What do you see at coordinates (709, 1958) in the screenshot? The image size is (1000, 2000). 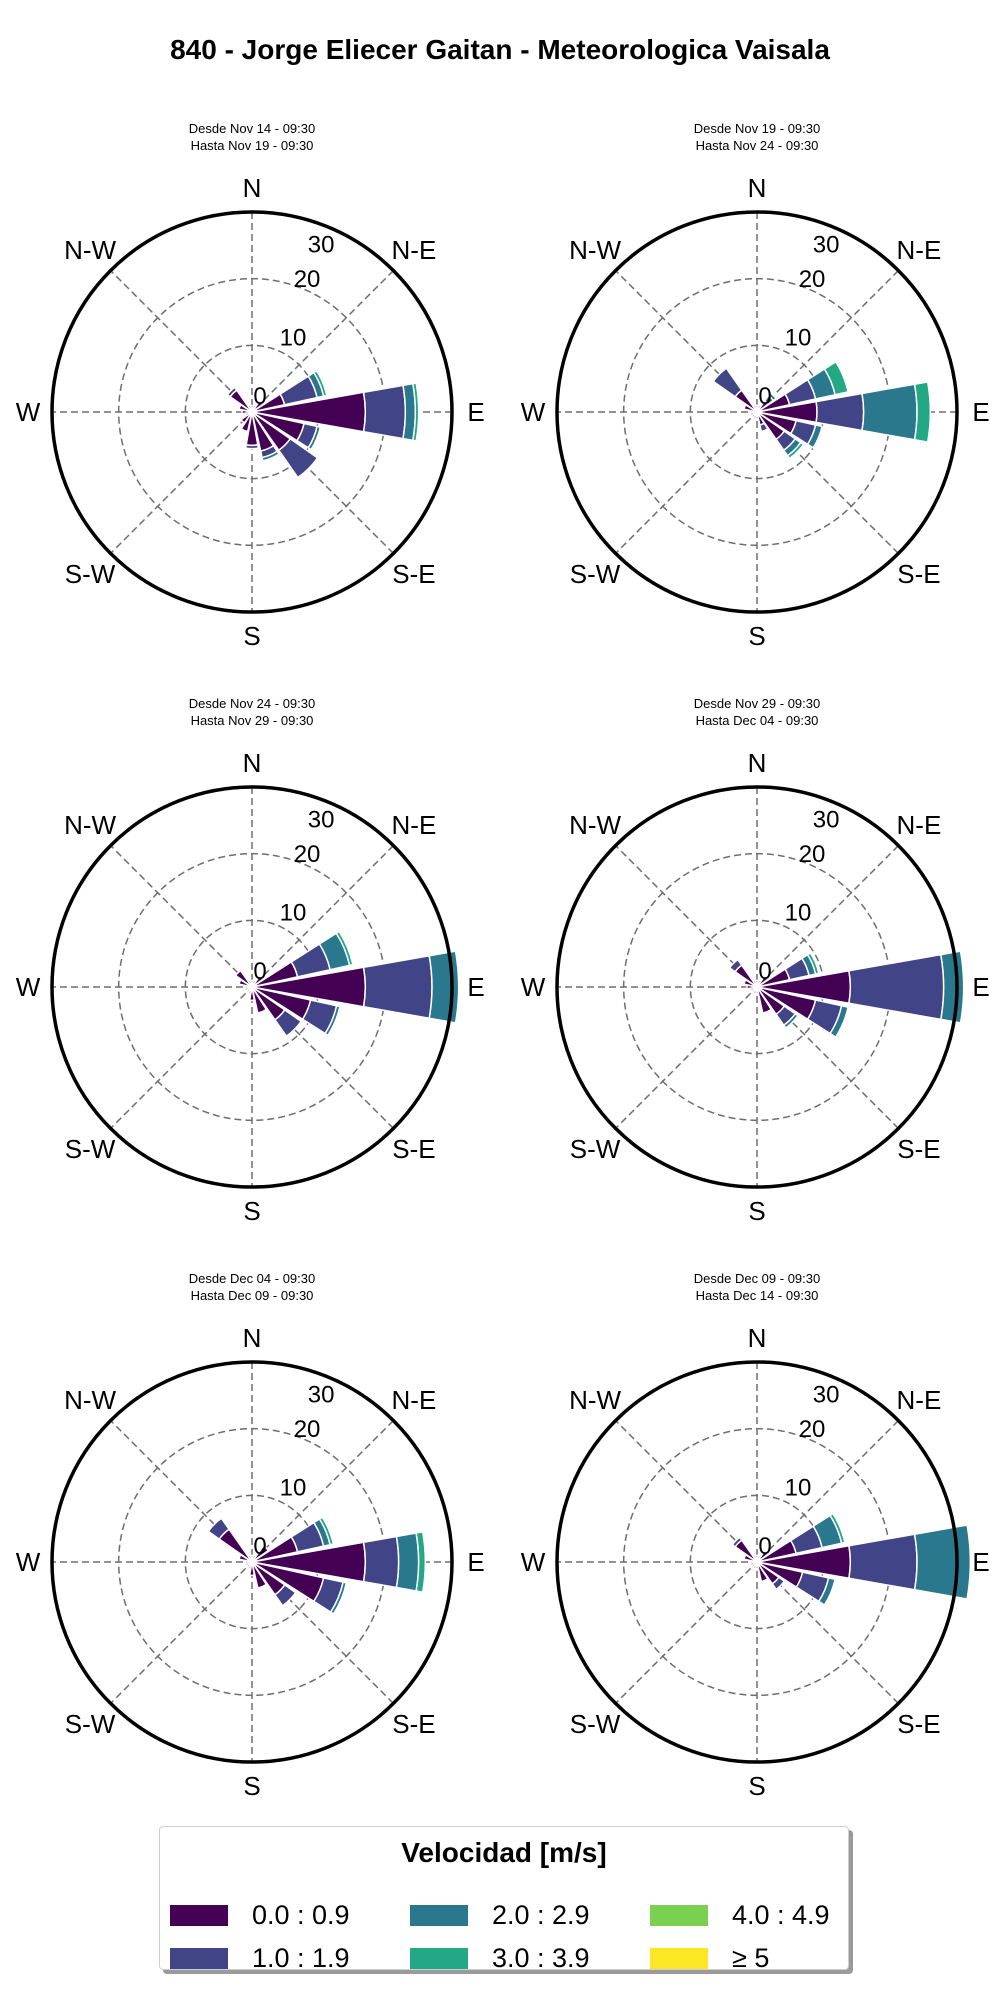 I see `legend-item-5: ≥ 5` at bounding box center [709, 1958].